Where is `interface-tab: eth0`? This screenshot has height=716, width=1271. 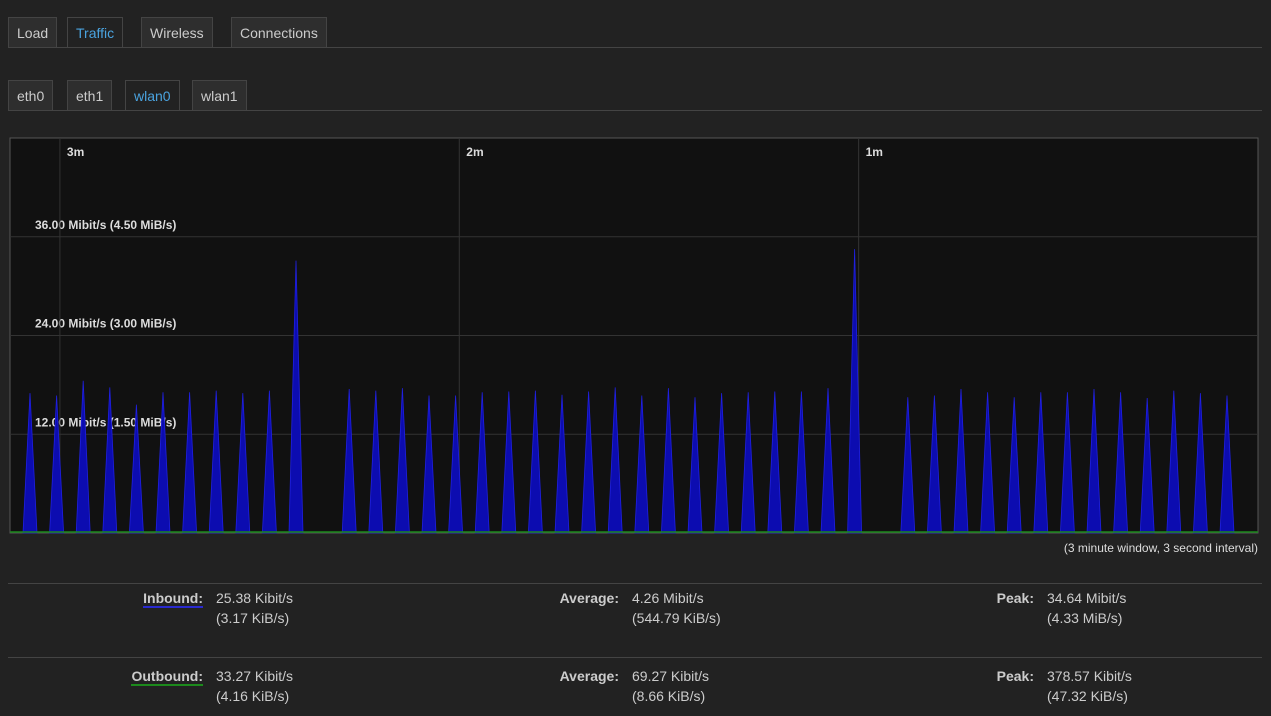
interface-tab: eth0 is located at coordinates (31, 95).